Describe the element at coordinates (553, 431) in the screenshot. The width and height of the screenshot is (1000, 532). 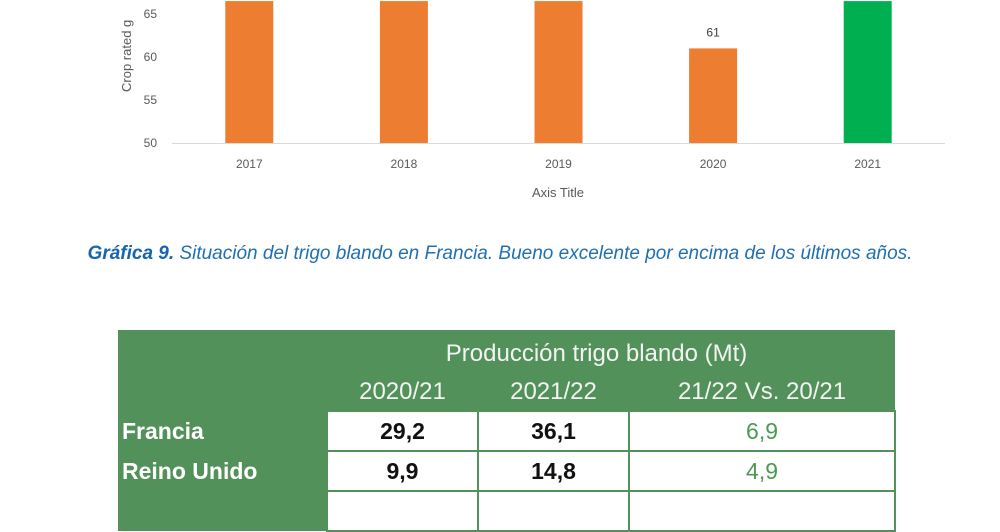
I see `value-cell: 36,1` at that location.